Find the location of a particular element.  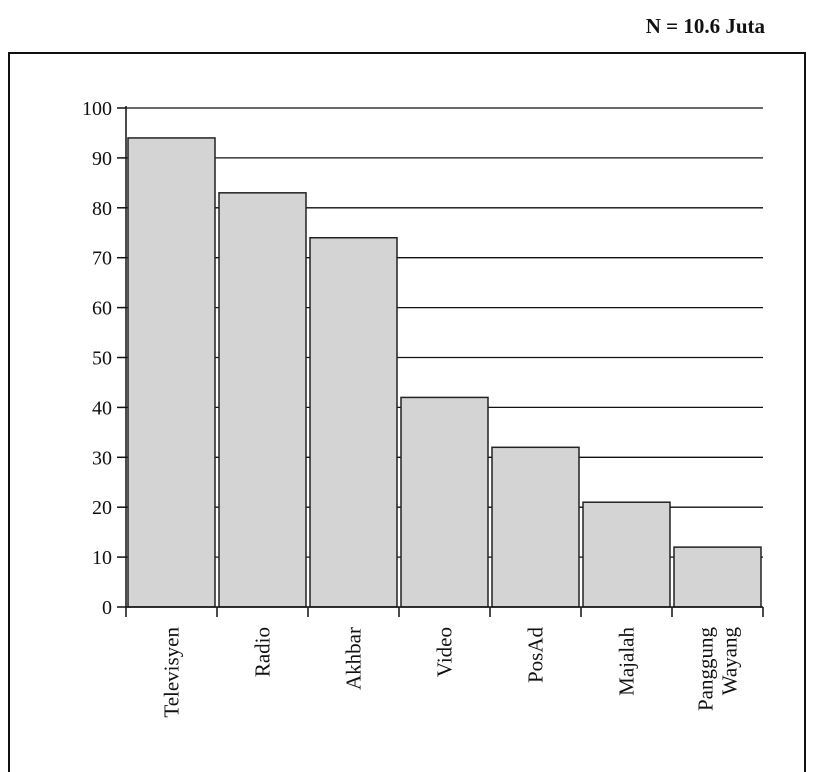

x-category-label: Majalah is located at coordinates (627, 661).